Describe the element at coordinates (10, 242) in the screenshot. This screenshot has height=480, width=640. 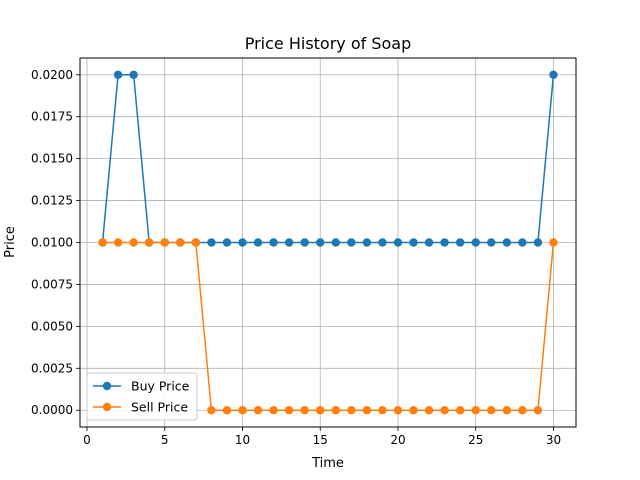
I see `y-axis-label: Price` at that location.